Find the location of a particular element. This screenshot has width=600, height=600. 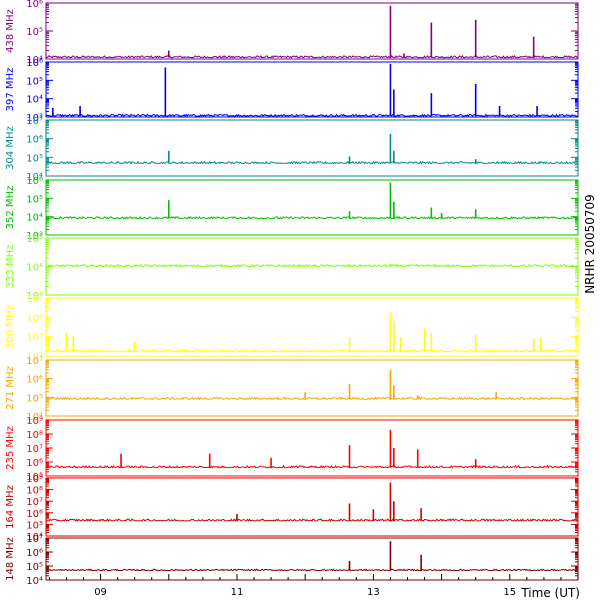

panel-label: 438 MHz is located at coordinates (10, 31).